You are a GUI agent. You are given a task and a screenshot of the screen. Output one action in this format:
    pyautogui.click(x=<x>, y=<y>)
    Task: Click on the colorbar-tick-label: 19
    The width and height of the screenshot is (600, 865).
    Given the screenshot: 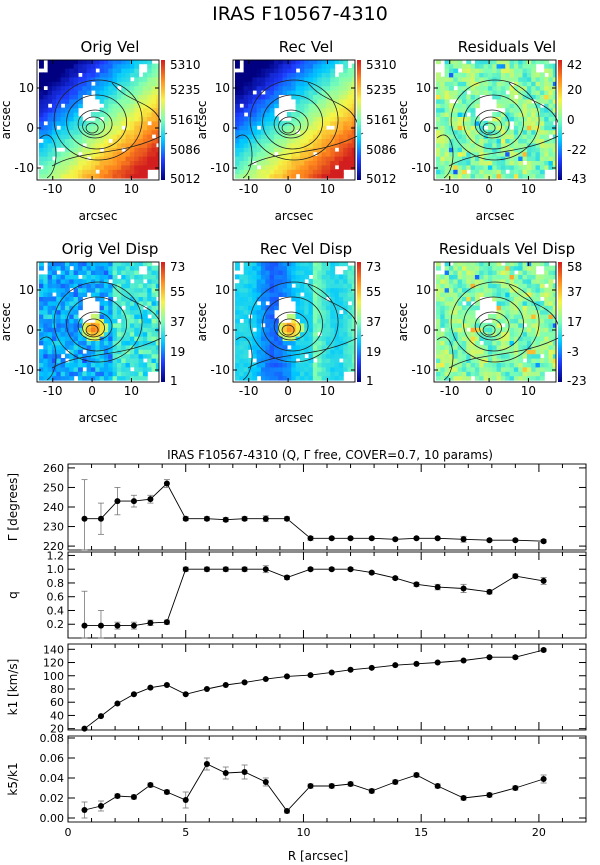 What is the action you would take?
    pyautogui.click(x=373, y=352)
    